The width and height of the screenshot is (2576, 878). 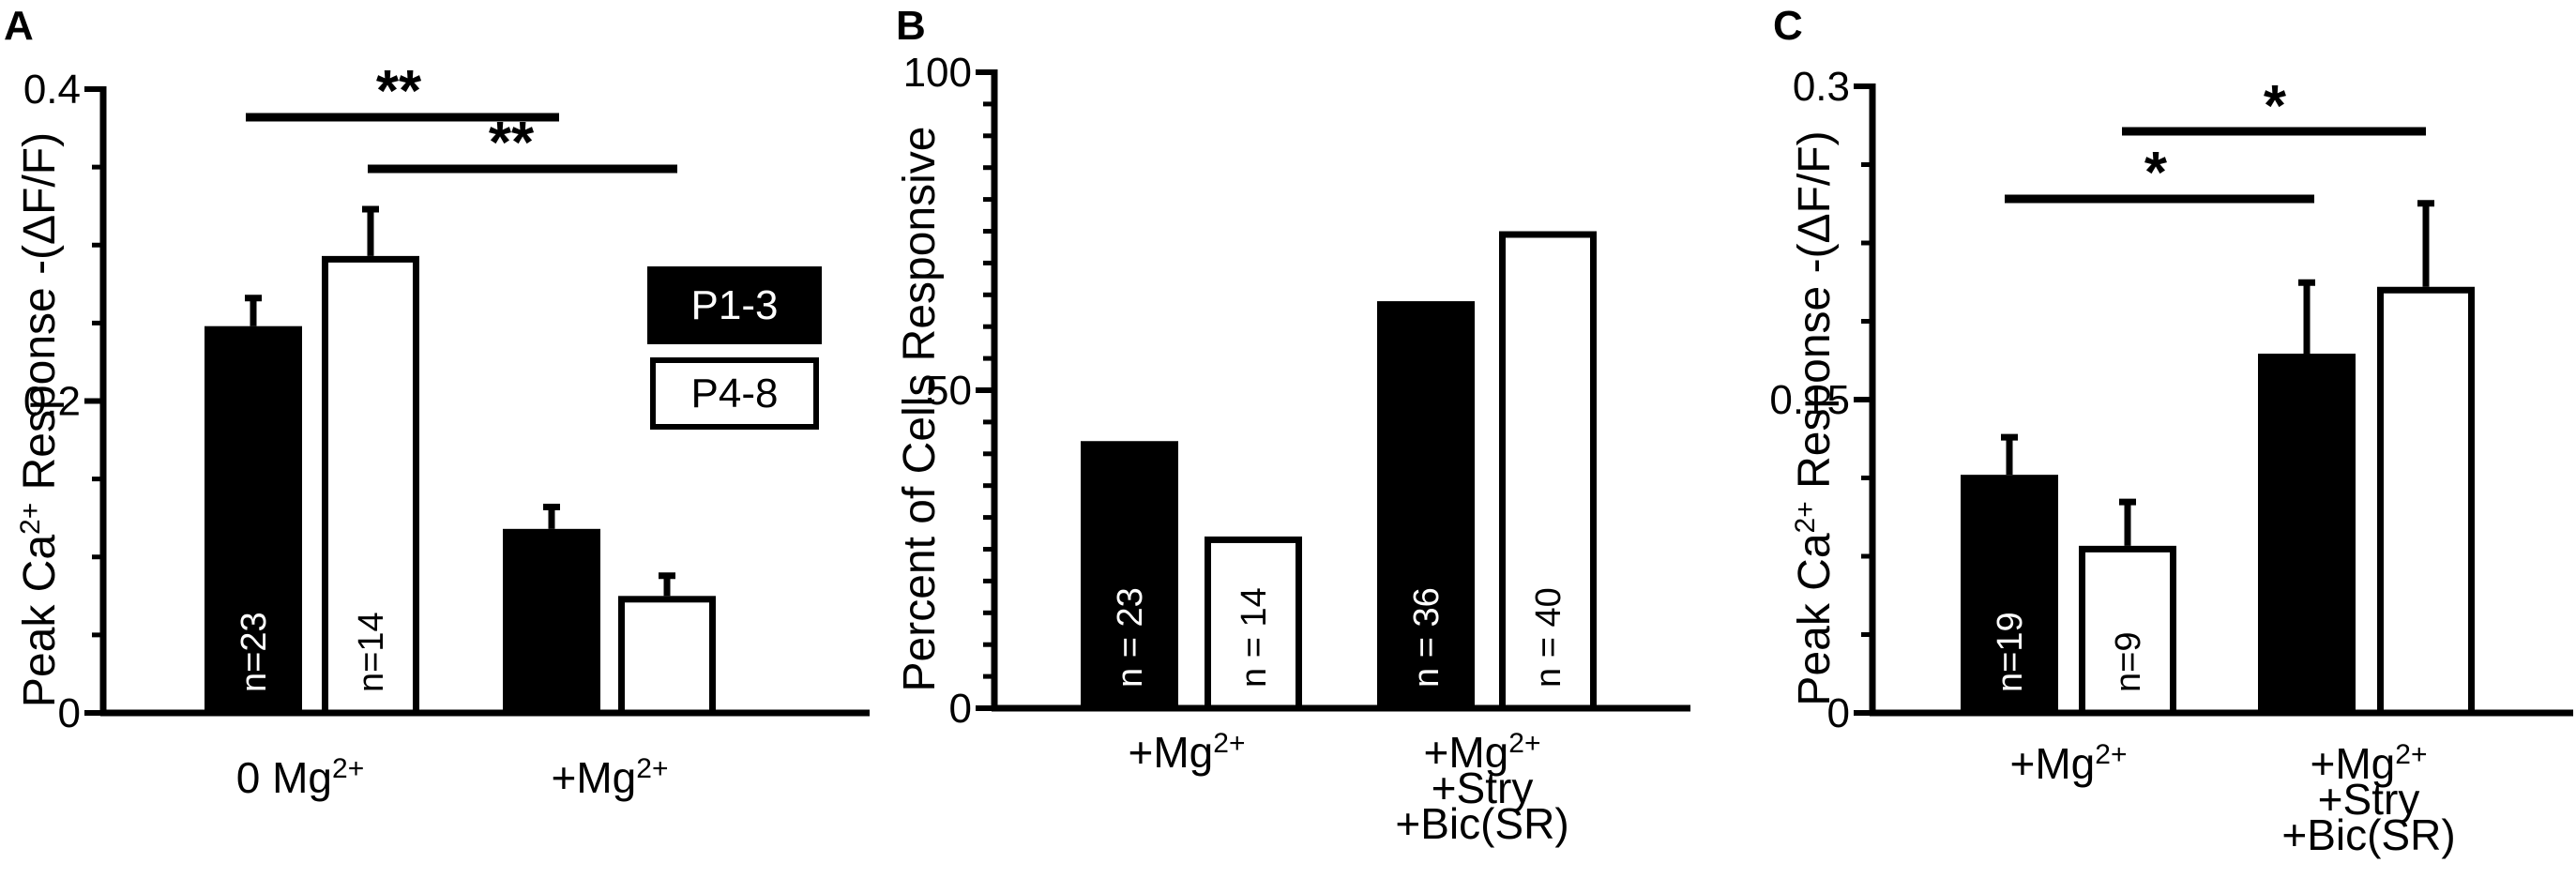 What do you see at coordinates (911, 26) in the screenshot?
I see `panel-letter-b: B` at bounding box center [911, 26].